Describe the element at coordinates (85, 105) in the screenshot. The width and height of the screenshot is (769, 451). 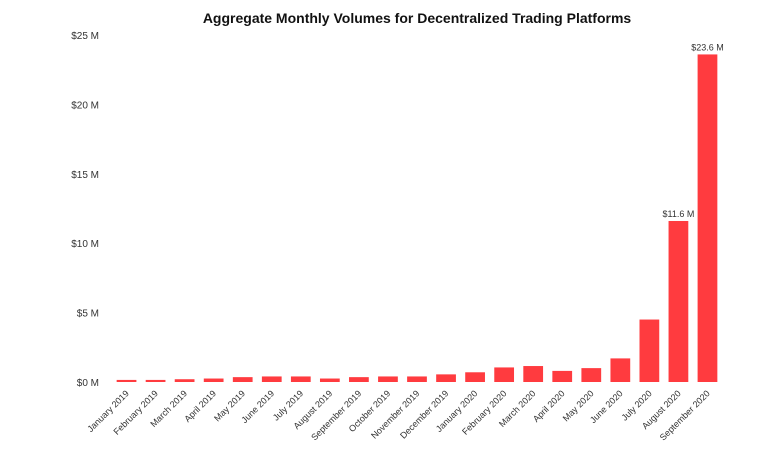
I see `y-tick-label: $20 M` at that location.